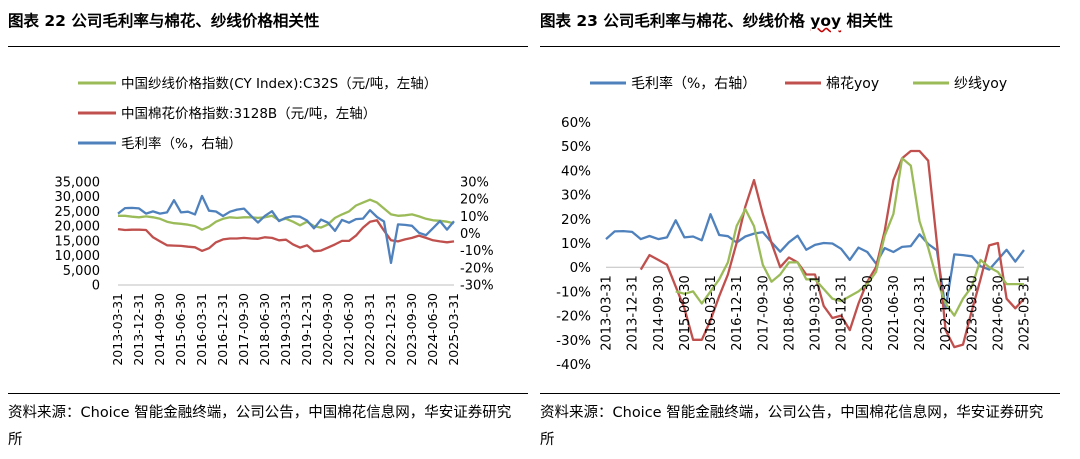 This screenshot has height=459, width=1080. What do you see at coordinates (268, 393) in the screenshot?
I see `left-bottom-divider` at bounding box center [268, 393].